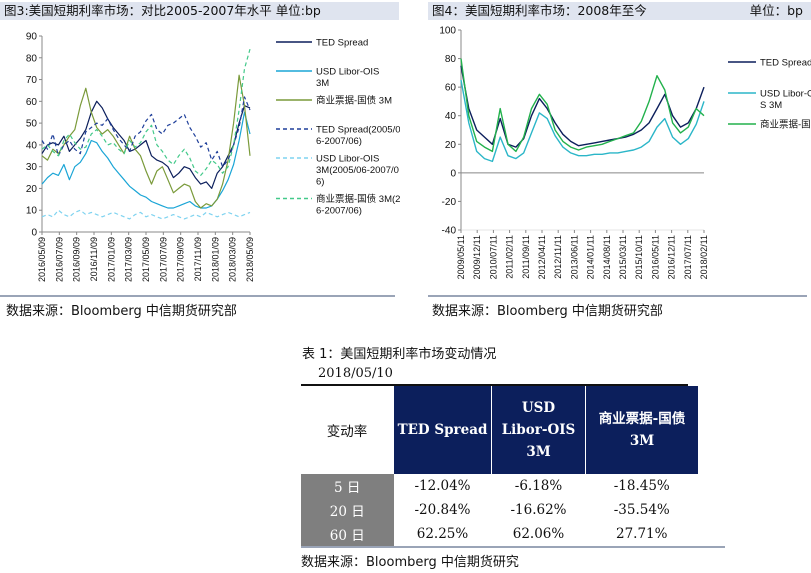 Image resolution: width=811 pixels, height=573 pixels. Describe the element at coordinates (146, 259) in the screenshot. I see `x-tick-label: 2017/05/09` at that location.